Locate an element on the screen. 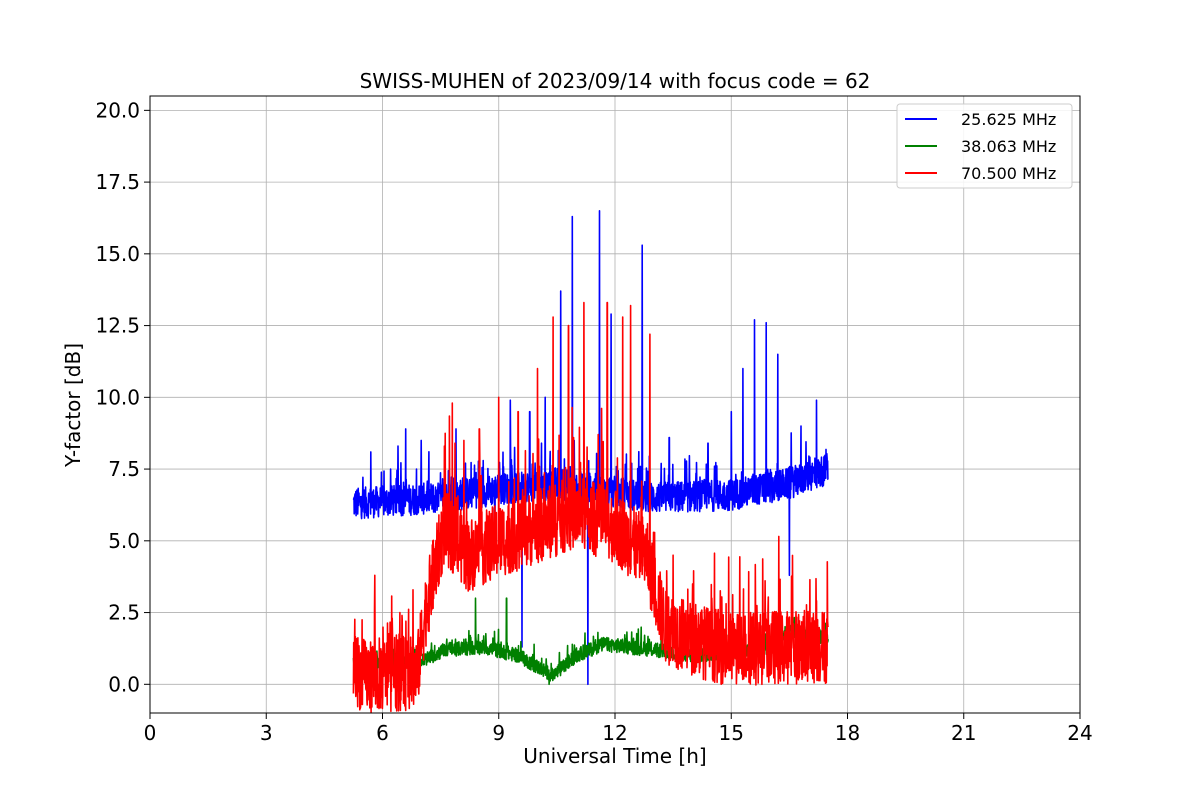  legend-entry: 25.625 MHz is located at coordinates (1008, 119).